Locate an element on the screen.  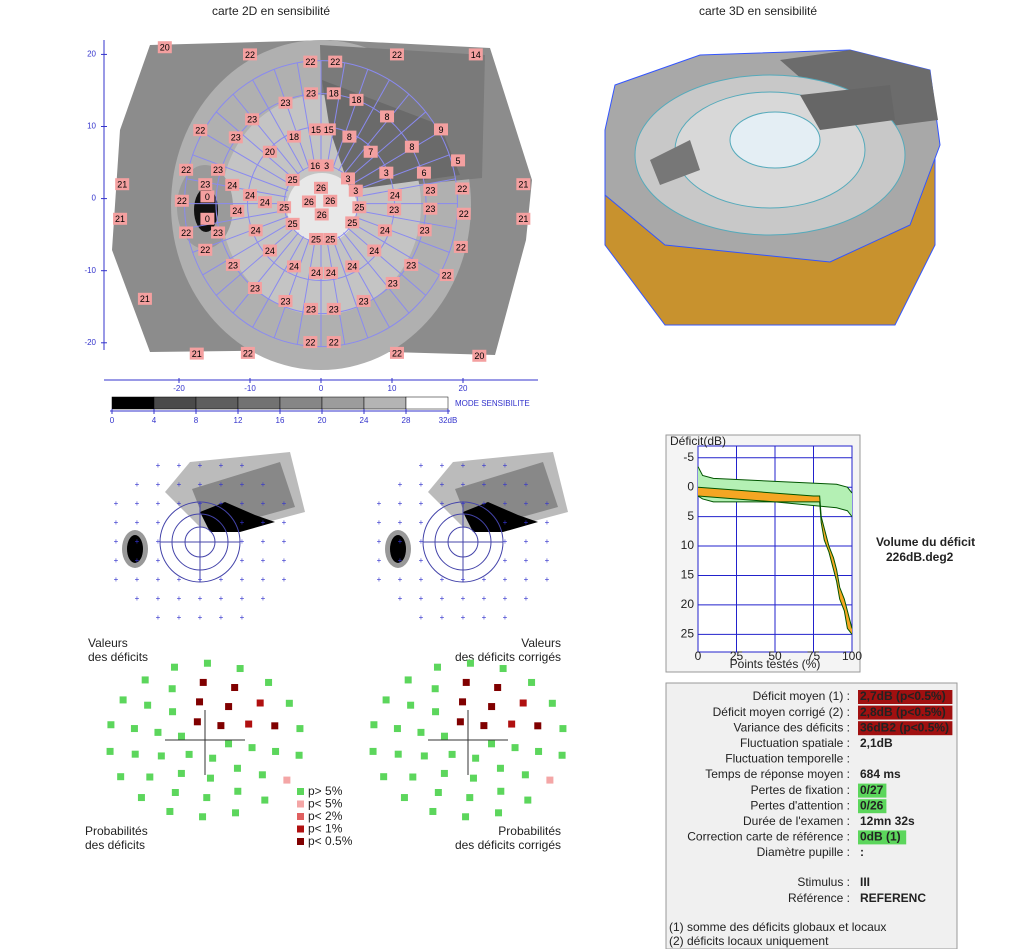
stat-value: 0/26 is located at coordinates (872, 805).